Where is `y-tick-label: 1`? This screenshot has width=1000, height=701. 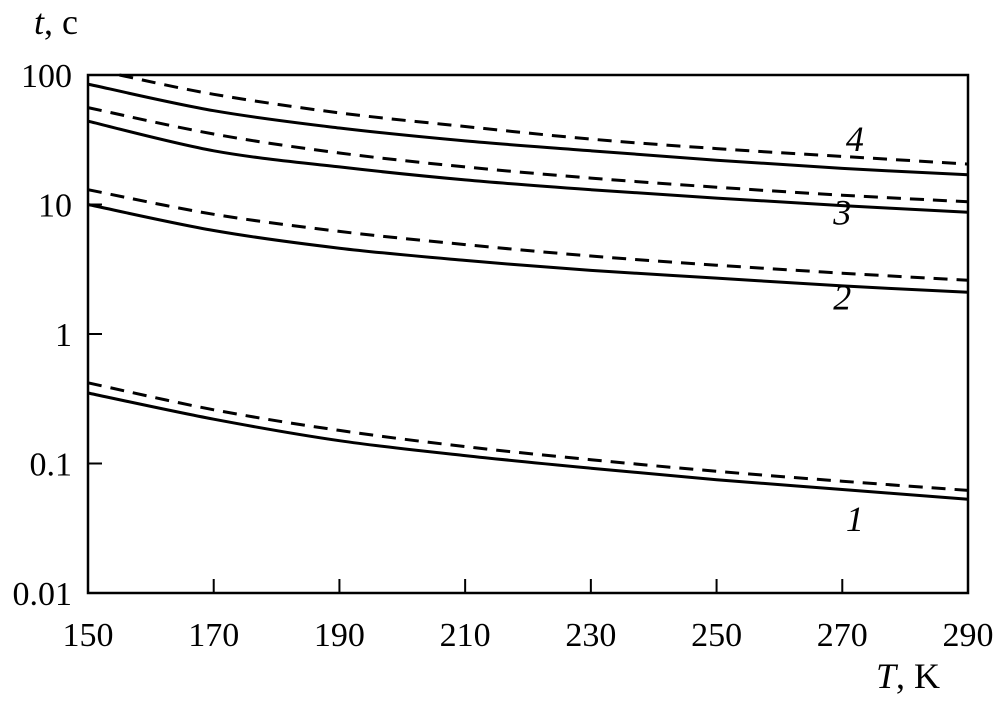
y-tick-label: 1 is located at coordinates (63, 335).